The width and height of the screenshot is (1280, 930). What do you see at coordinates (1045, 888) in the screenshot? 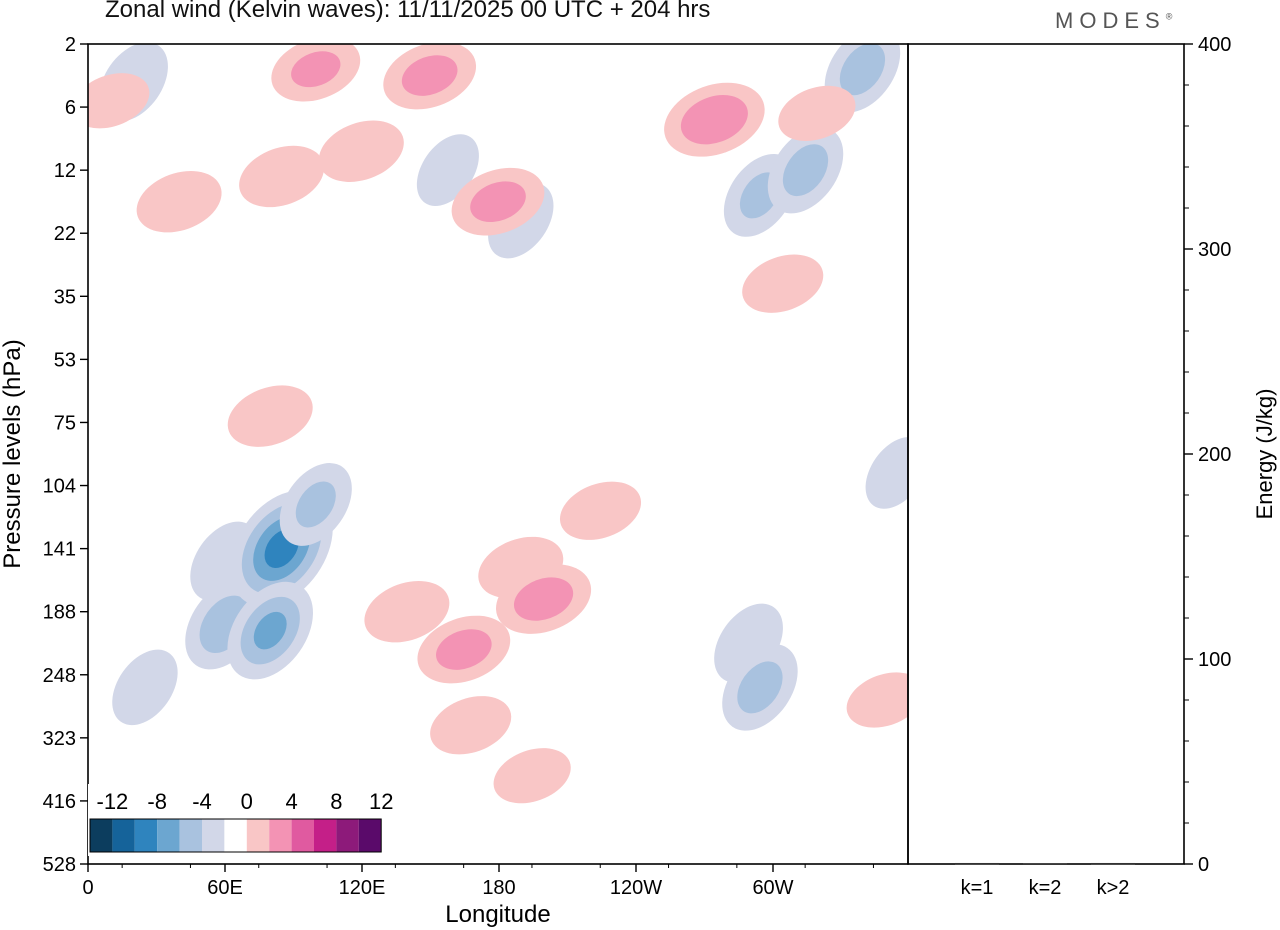
I see `energy-category-label: k=2` at bounding box center [1045, 888].